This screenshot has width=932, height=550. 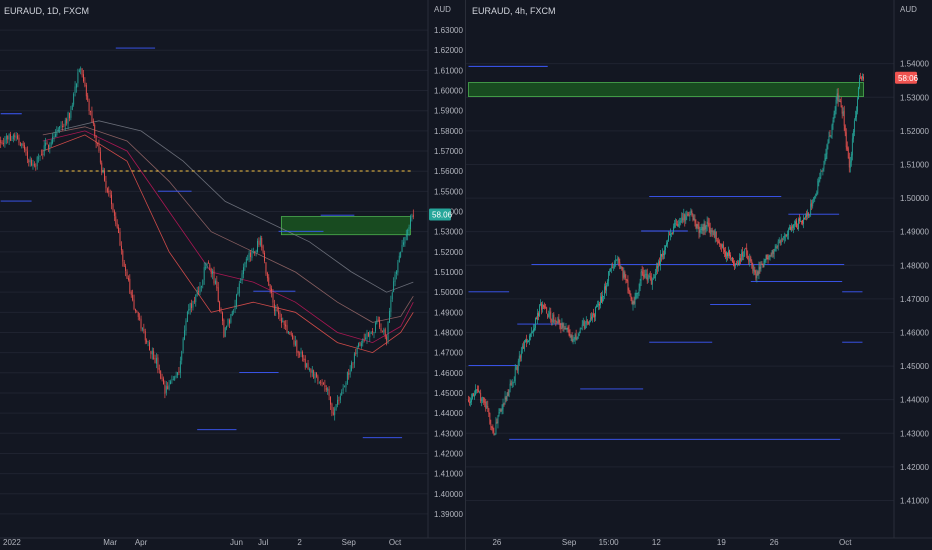 I want to click on price-tick-label-9: 1.45000, so click(x=914, y=366).